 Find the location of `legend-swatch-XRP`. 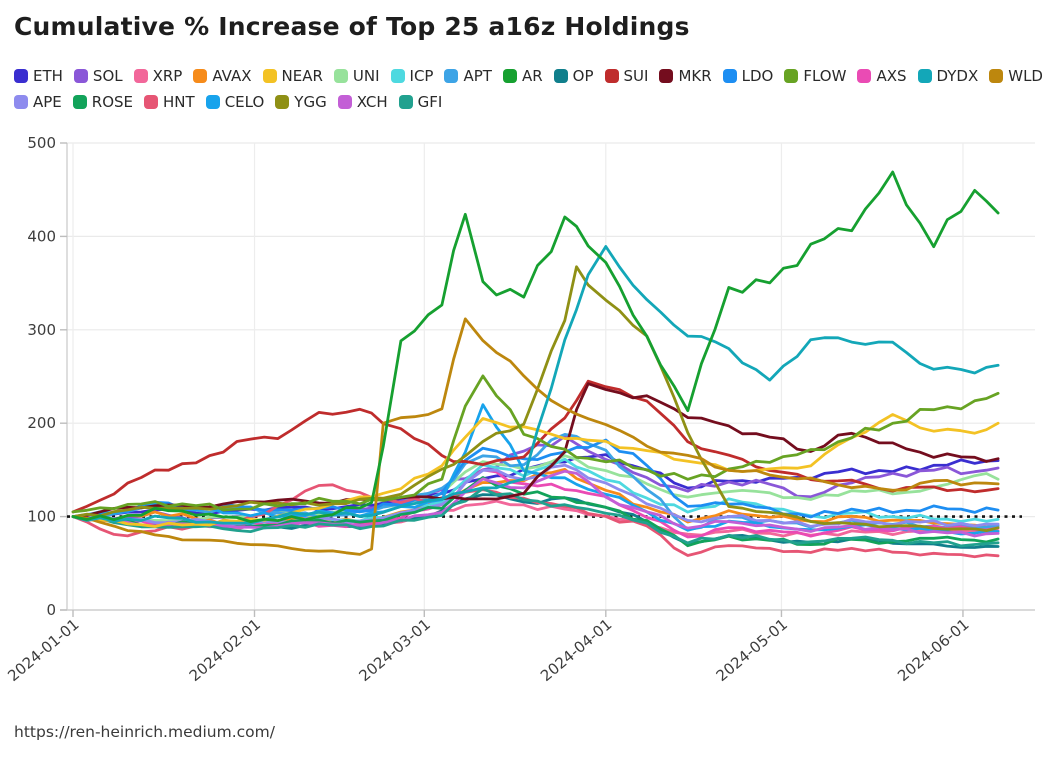

legend-swatch-XRP is located at coordinates (140, 75).